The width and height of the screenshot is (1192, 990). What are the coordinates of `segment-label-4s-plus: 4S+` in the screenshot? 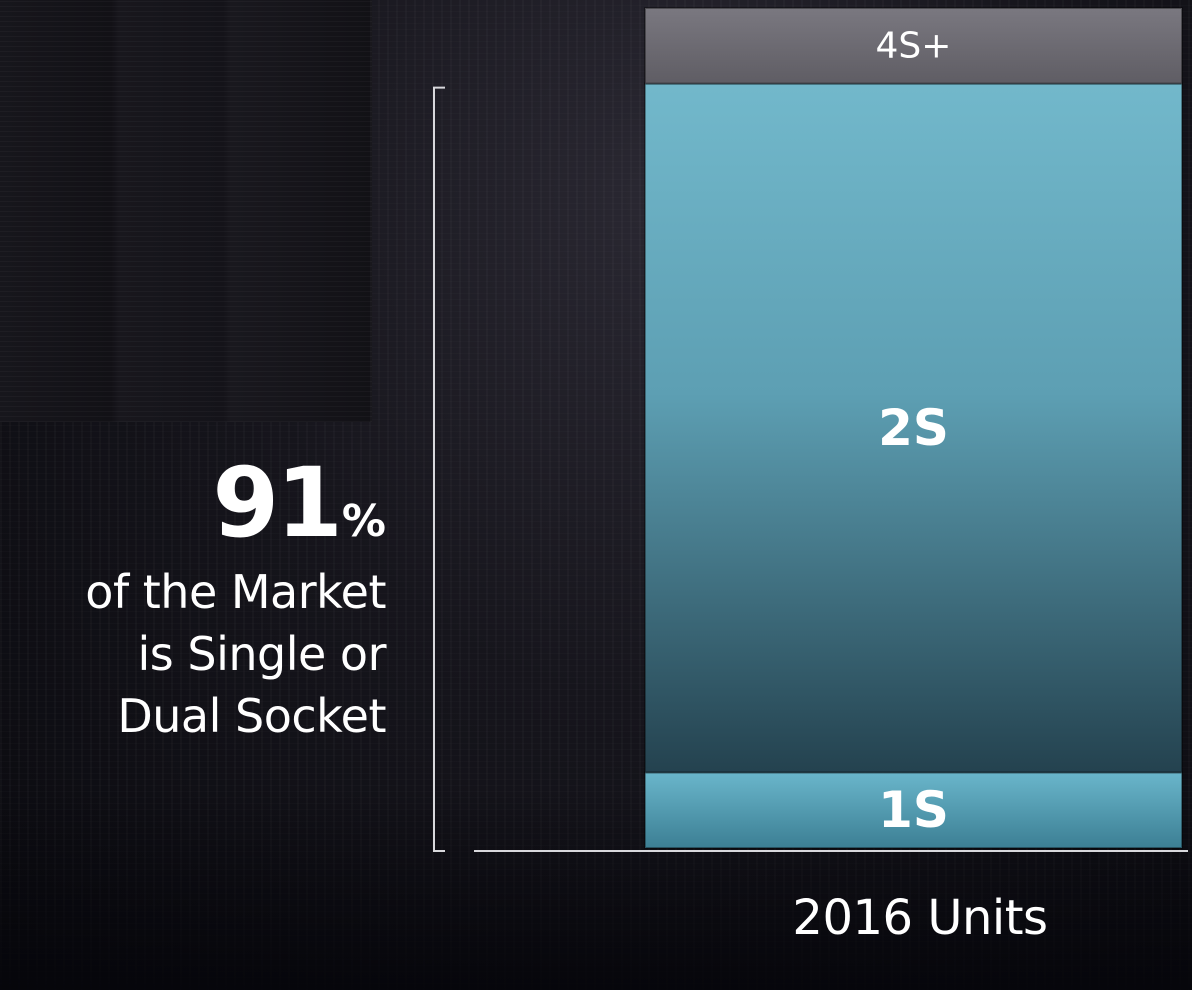 It's located at (914, 45).